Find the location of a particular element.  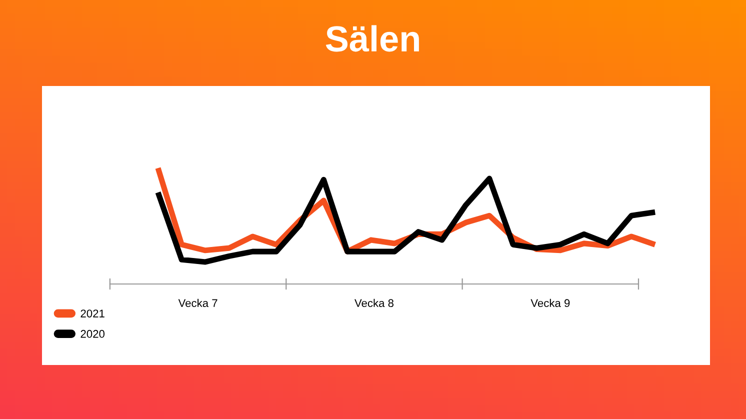

legend-label: 2021 is located at coordinates (92, 314).